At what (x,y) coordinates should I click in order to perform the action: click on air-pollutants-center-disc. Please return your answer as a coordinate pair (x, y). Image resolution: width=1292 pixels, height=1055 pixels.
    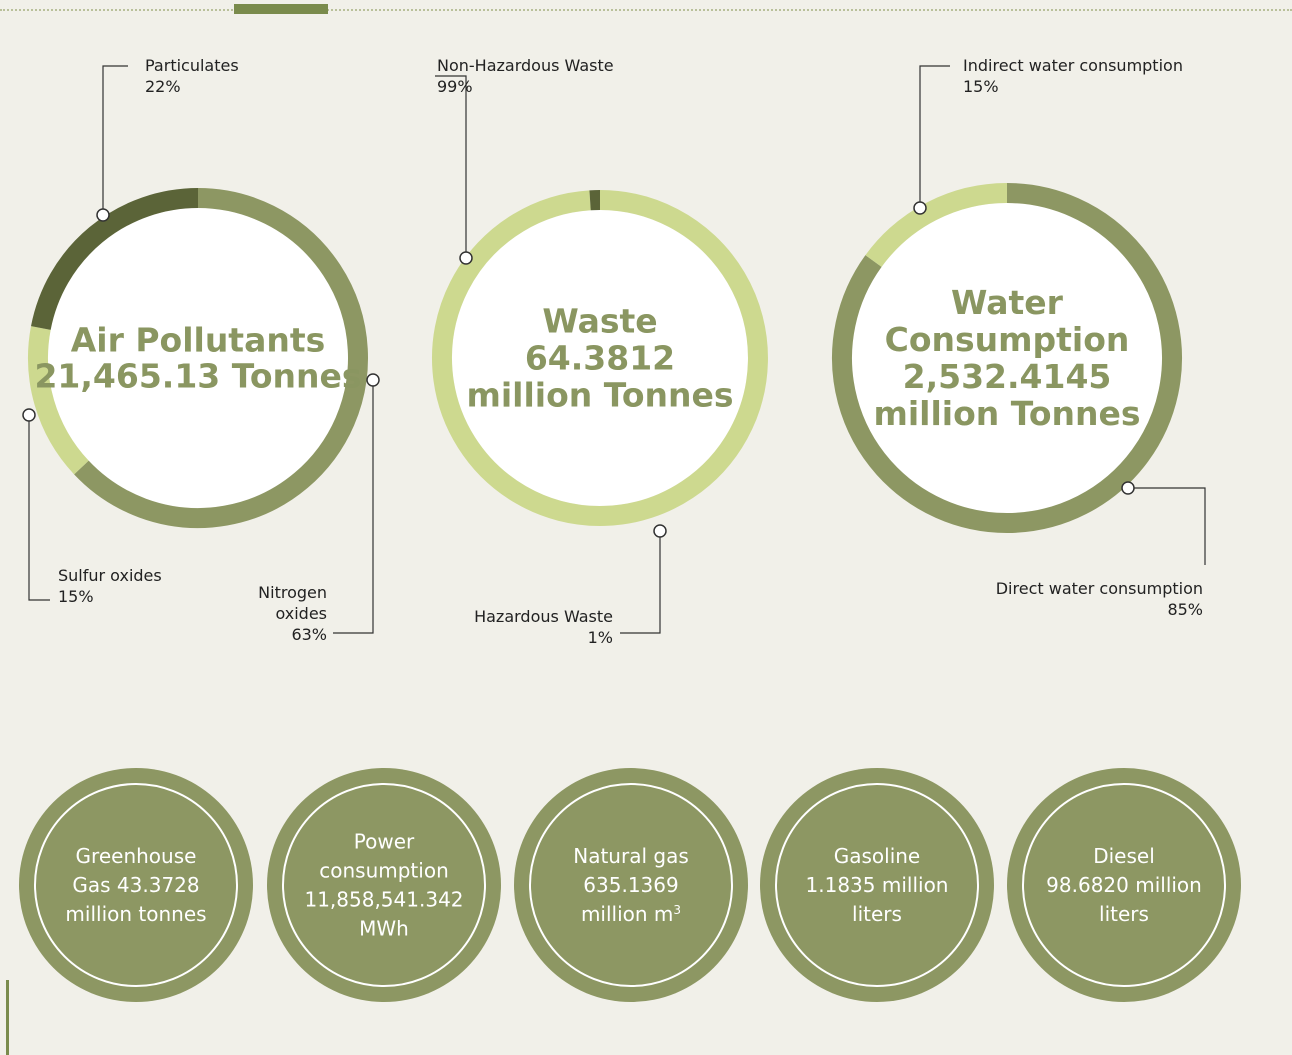
    Looking at the image, I should click on (198, 358).